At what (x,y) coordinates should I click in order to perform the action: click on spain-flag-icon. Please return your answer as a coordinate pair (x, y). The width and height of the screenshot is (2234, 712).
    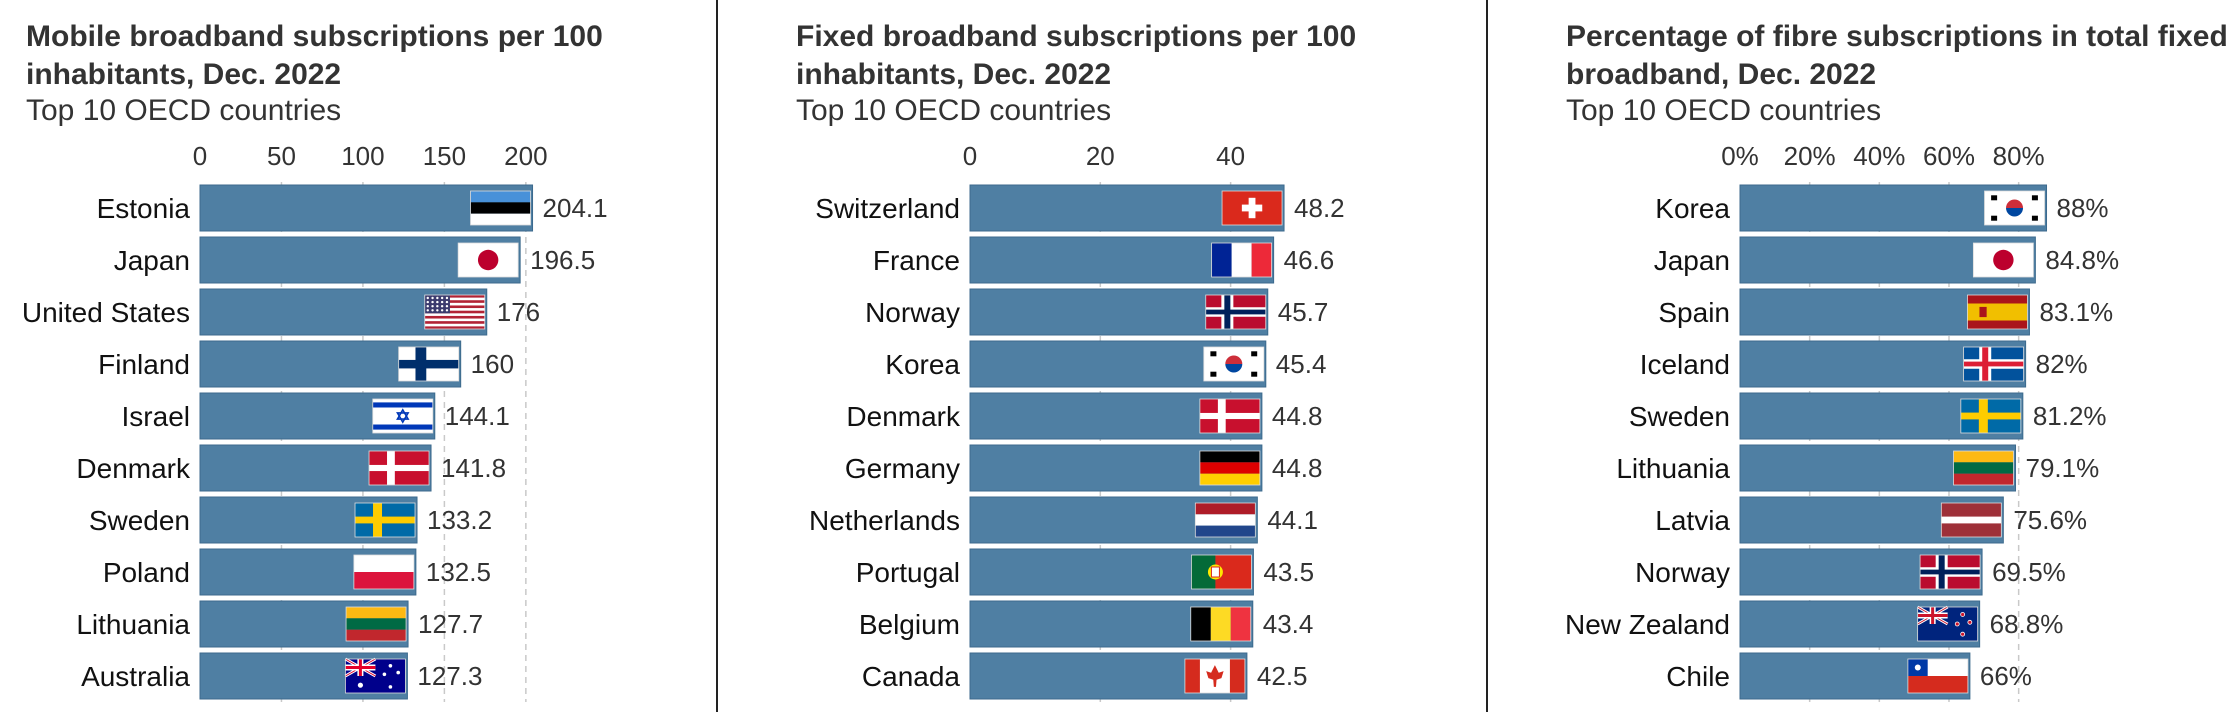
    Looking at the image, I should click on (1997, 312).